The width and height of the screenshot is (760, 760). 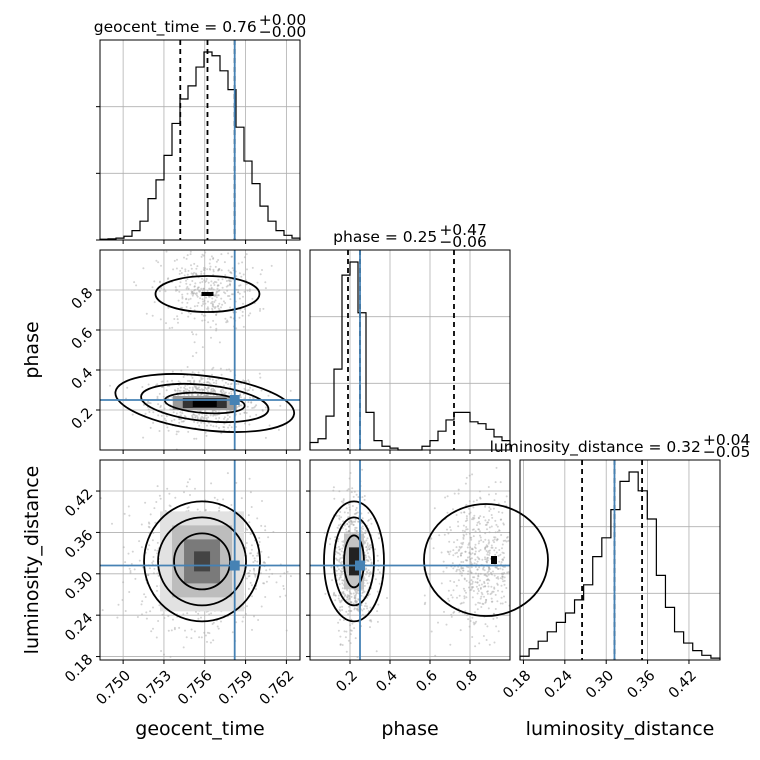 What do you see at coordinates (517, 685) in the screenshot?
I see `x-tick-label-luminosity_distance: 0.18` at bounding box center [517, 685].